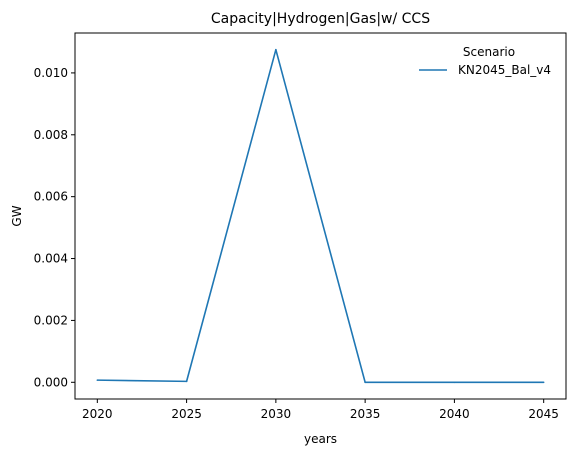 Image resolution: width=580 pixels, height=461 pixels. I want to click on x-tick-label: 2045, so click(543, 414).